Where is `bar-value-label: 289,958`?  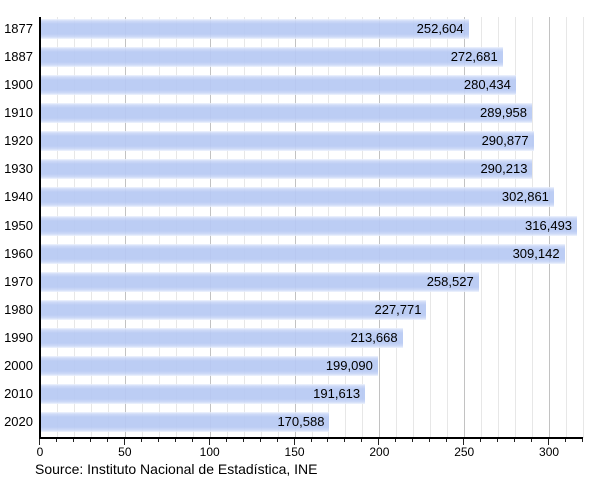 bar-value-label: 289,958 is located at coordinates (504, 113).